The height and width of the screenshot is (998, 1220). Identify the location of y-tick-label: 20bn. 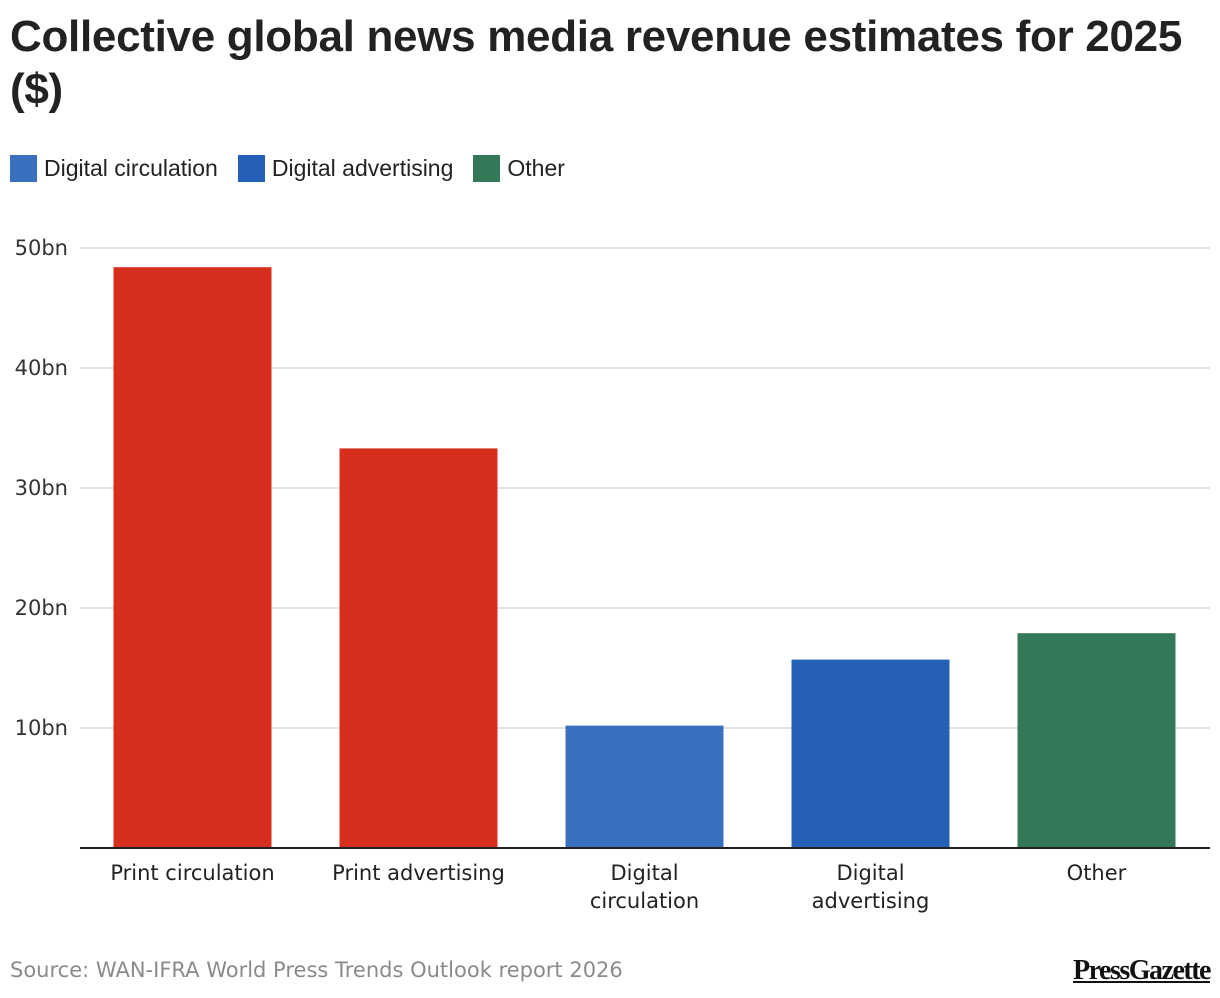
(41, 608).